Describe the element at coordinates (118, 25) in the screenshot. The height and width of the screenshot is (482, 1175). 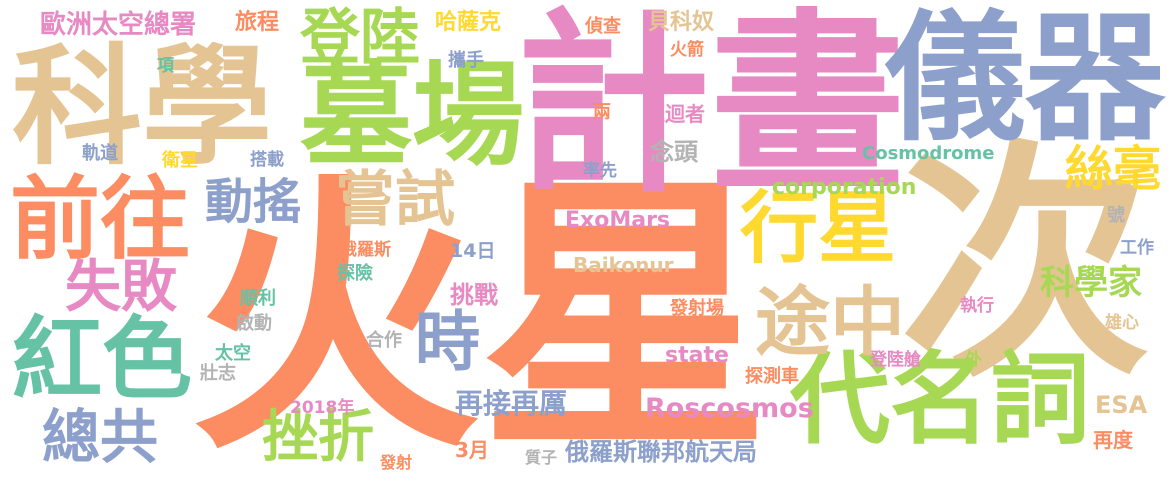
I see `word-esa-full: 歐洲太空總署` at that location.